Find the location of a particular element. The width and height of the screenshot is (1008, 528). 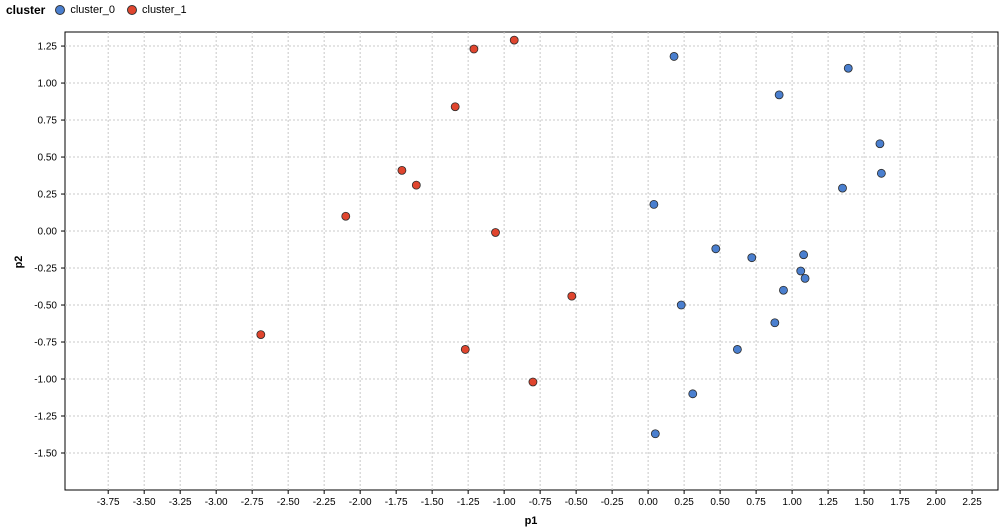

y-tick-label: -0.25 is located at coordinates (45, 269).